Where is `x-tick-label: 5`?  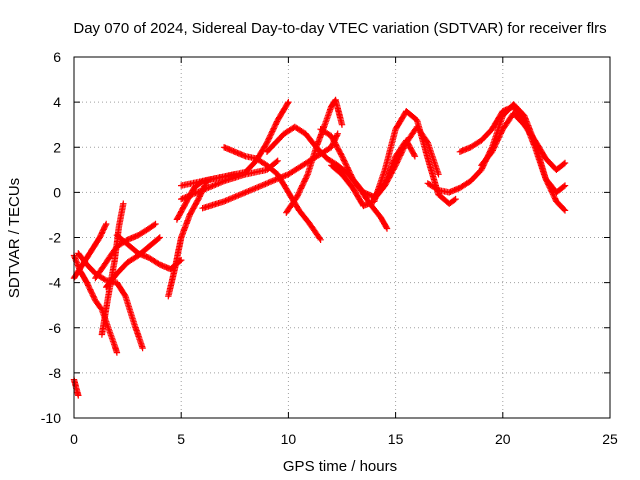
x-tick-label: 5 is located at coordinates (181, 439).